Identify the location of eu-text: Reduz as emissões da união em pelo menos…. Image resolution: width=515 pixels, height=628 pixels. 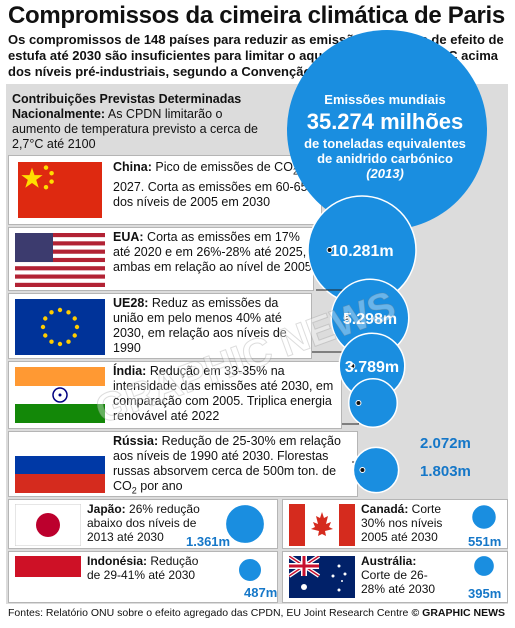
(200, 325).